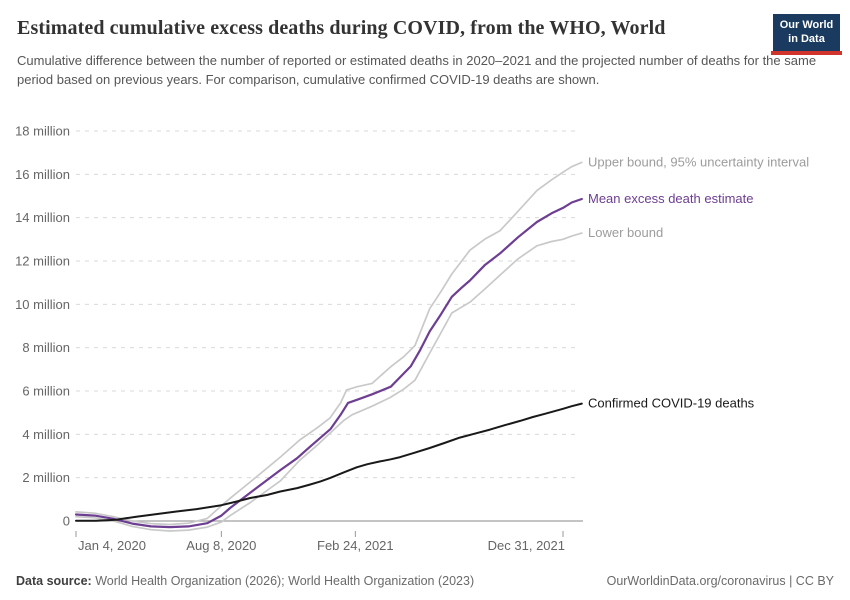 The height and width of the screenshot is (600, 850). Describe the element at coordinates (46, 391) in the screenshot. I see `y-tick-label: 6 million` at that location.